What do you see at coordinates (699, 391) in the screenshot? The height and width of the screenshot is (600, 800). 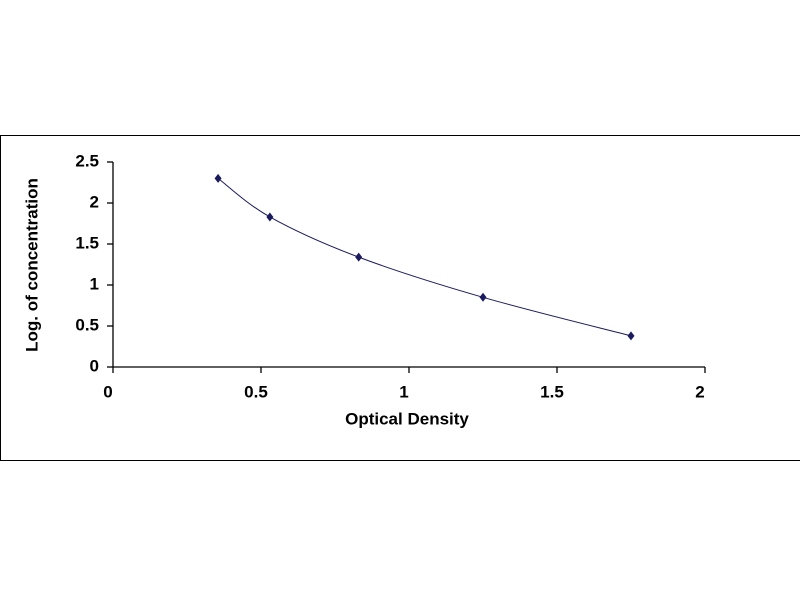 I see `x-tick-label: 2` at bounding box center [699, 391].